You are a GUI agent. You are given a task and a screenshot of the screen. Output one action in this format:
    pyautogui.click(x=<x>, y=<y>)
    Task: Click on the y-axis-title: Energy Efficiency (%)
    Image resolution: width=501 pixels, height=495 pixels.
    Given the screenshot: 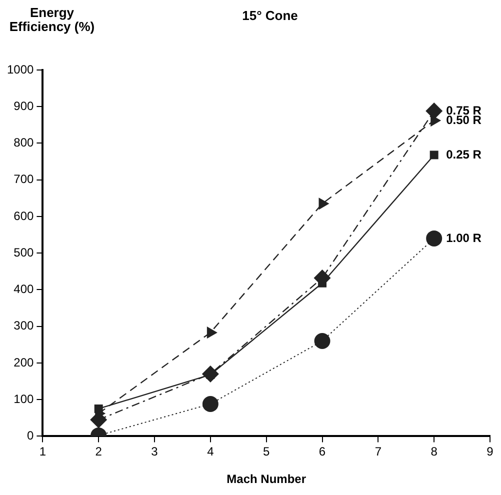 What is the action you would take?
    pyautogui.click(x=52, y=19)
    